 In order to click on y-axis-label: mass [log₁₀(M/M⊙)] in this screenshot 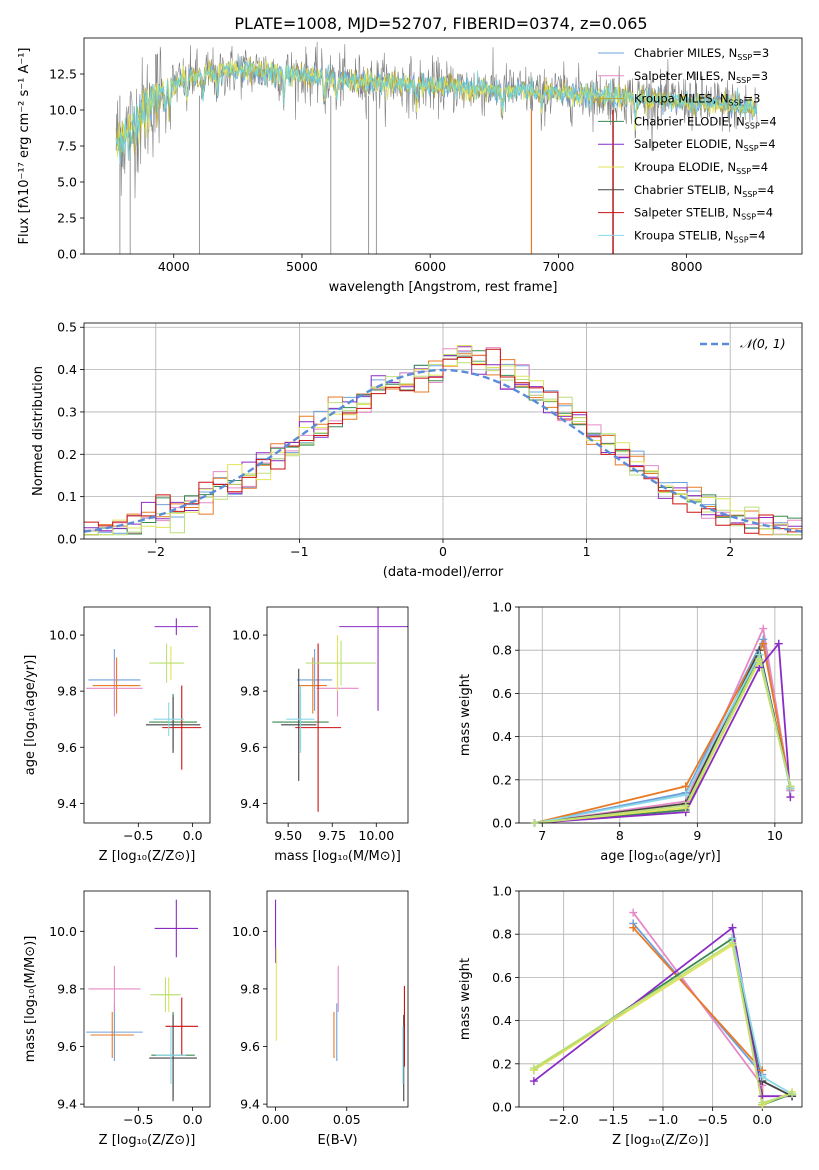, I will do `click(30, 999)`.